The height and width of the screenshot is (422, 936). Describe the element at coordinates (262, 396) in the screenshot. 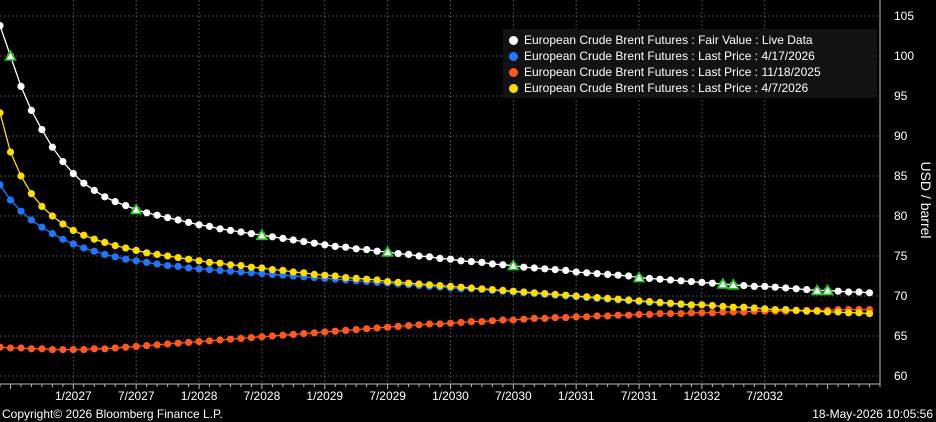

I see `x-tick-label: 7/2028` at that location.